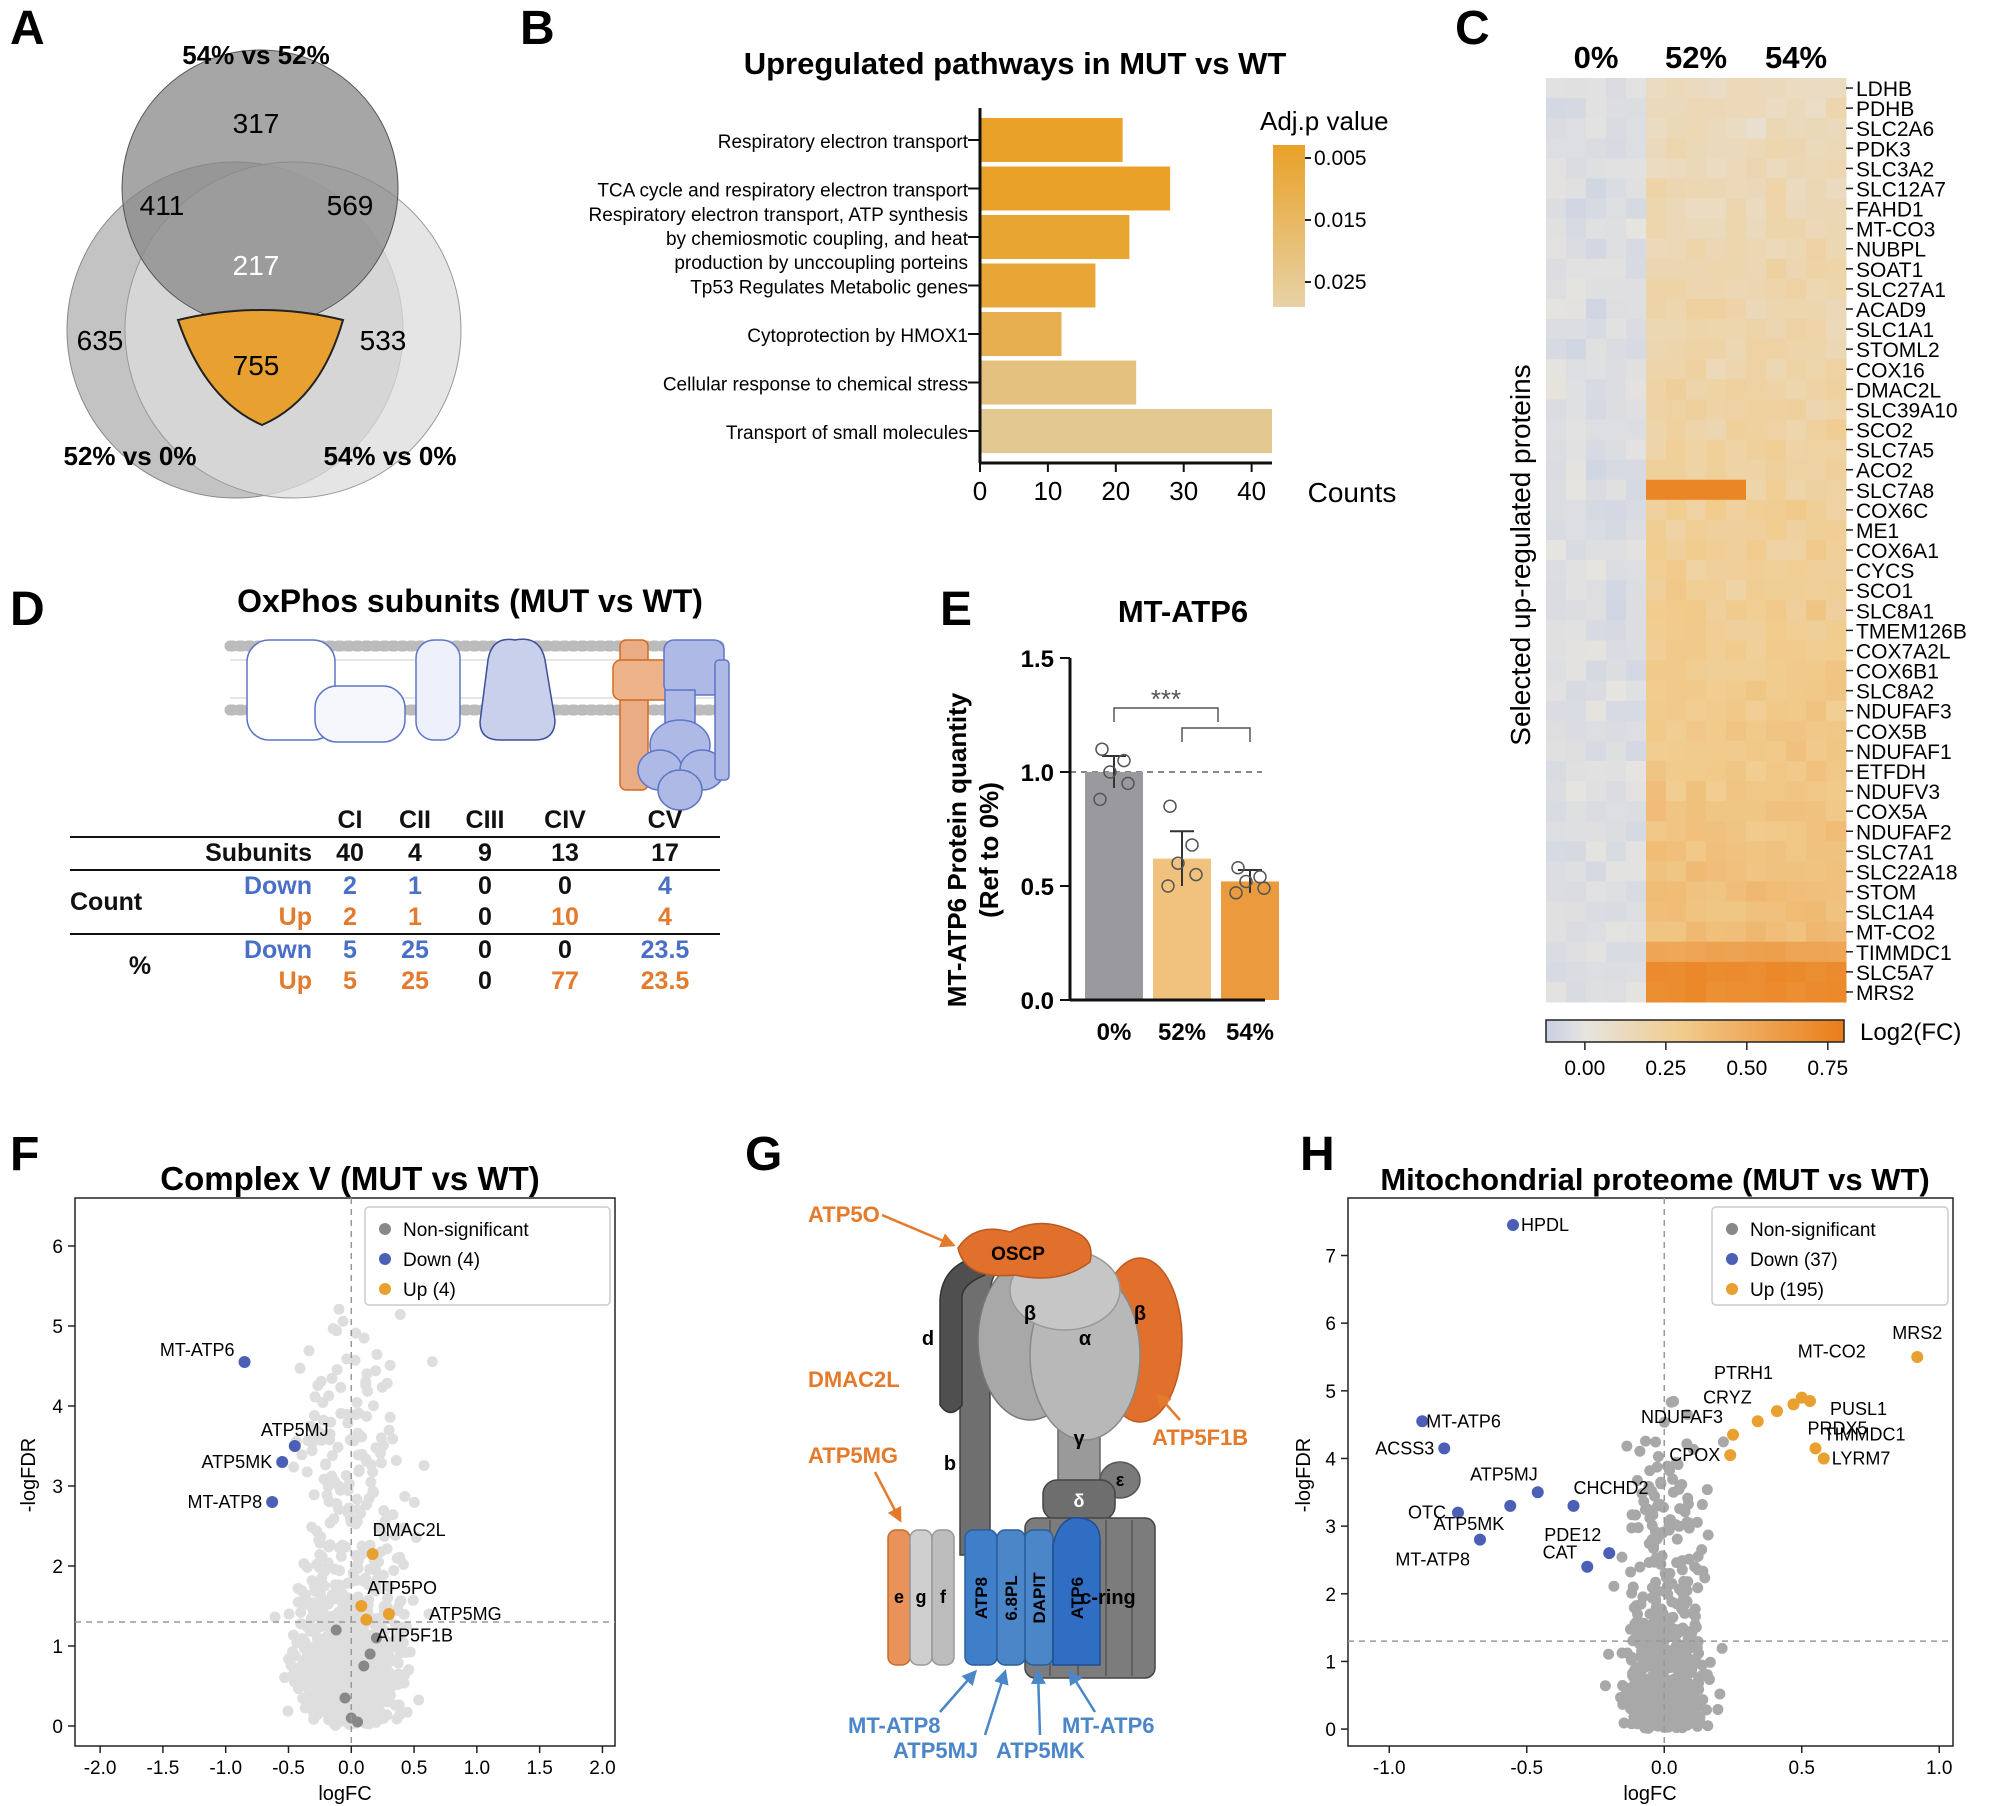 The width and height of the screenshot is (2000, 1806). I want to click on point-down, so click(1609, 1553).